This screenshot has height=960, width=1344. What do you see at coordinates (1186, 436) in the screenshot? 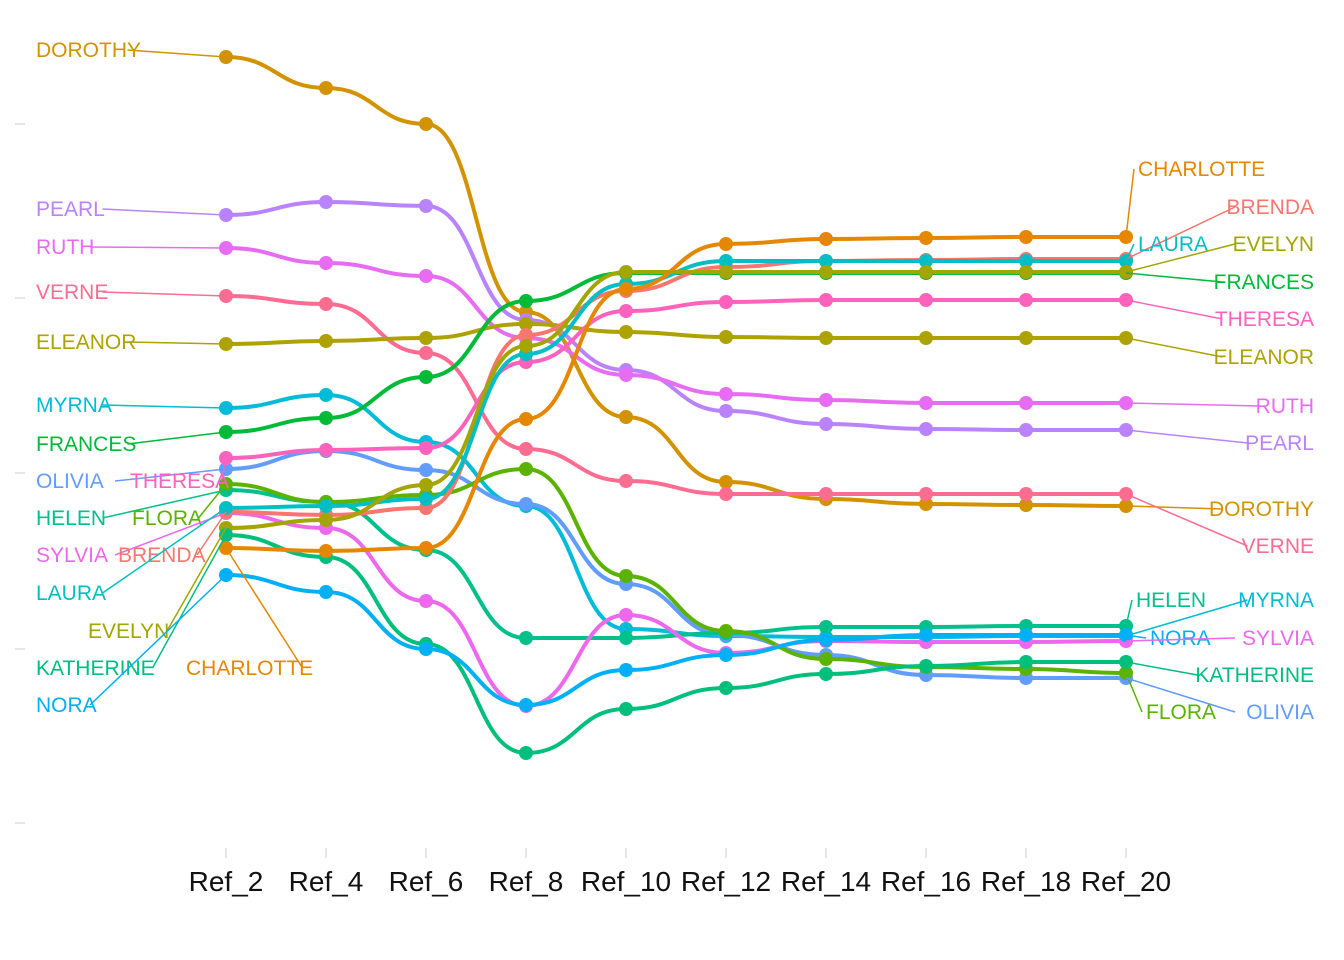
I see `label-leader-right-pearl` at bounding box center [1186, 436].